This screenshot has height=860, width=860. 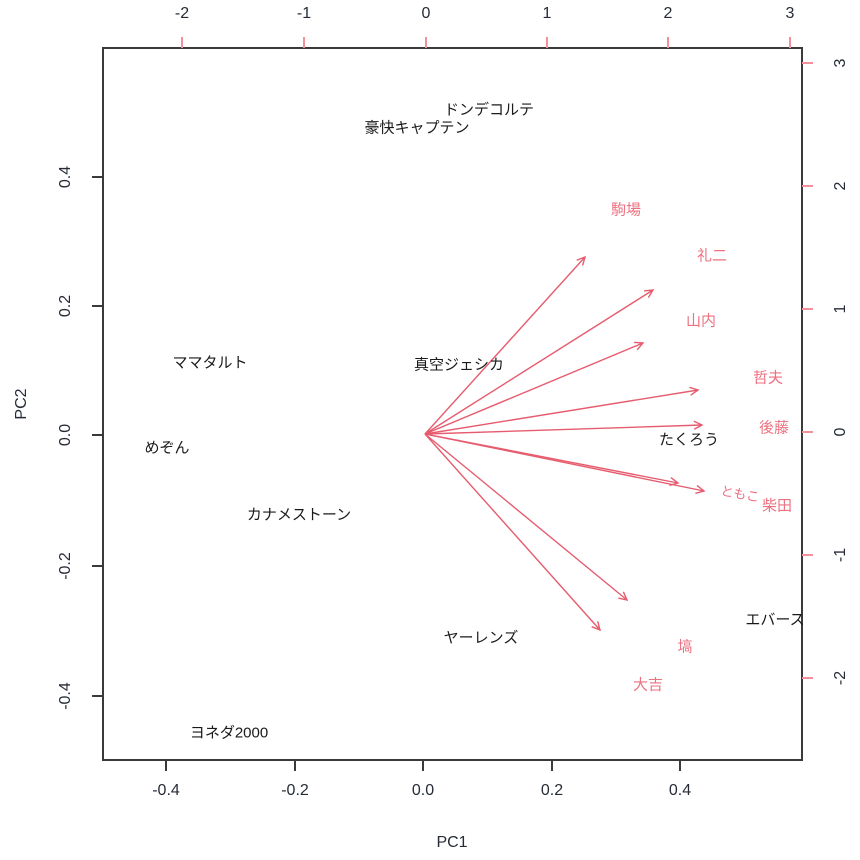 I want to click on observation-label: めぞん, so click(x=167, y=448).